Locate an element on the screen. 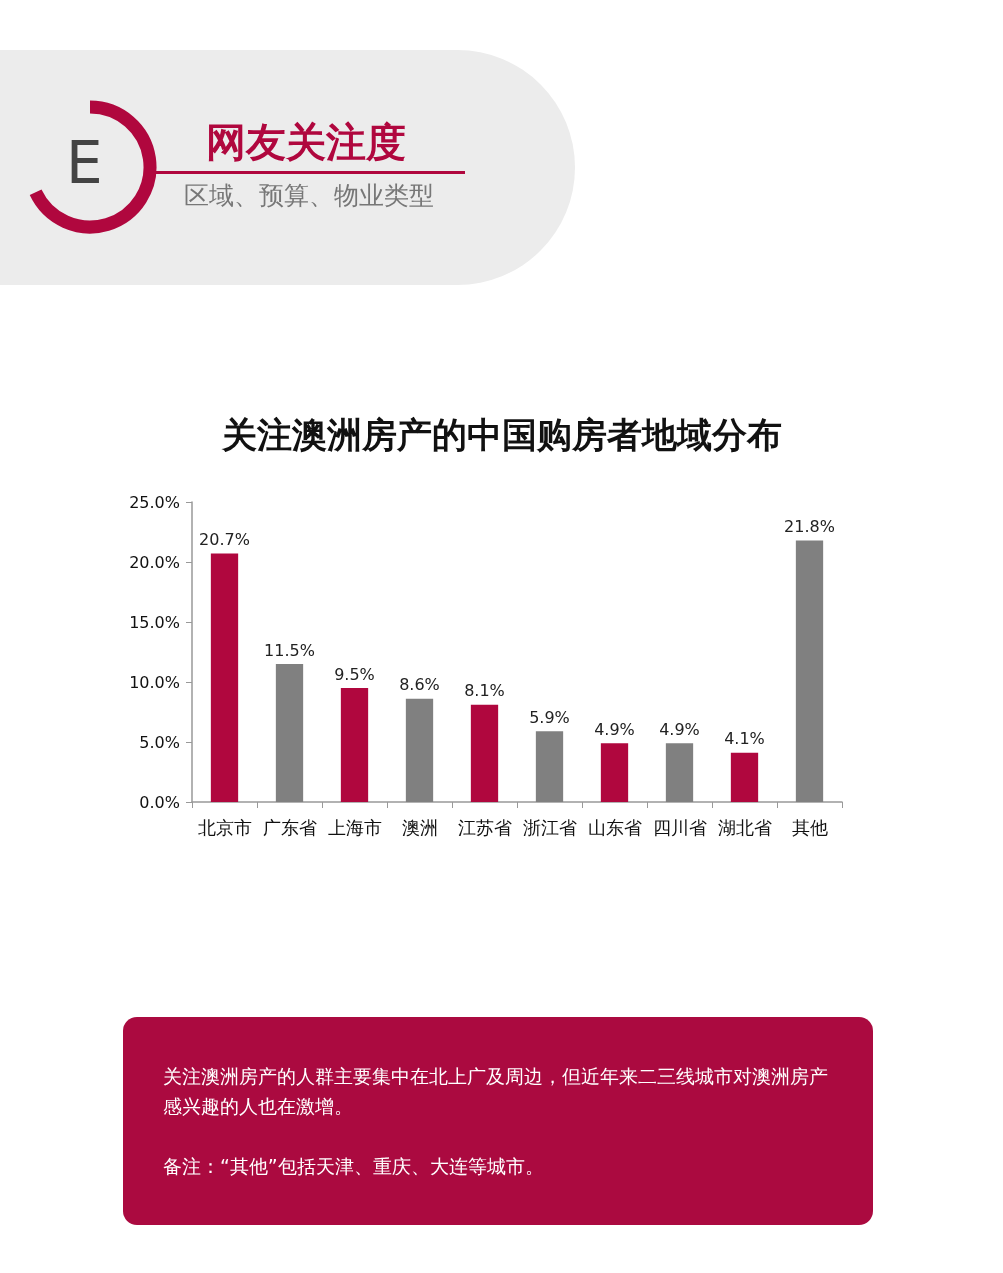 The height and width of the screenshot is (1273, 1003). text: 关注澳洲房产的人群主要集中在北上广及周边，但近年来二三线城市对澳洲房产感兴趣的人也在激增。 is located at coordinates (496, 1091).